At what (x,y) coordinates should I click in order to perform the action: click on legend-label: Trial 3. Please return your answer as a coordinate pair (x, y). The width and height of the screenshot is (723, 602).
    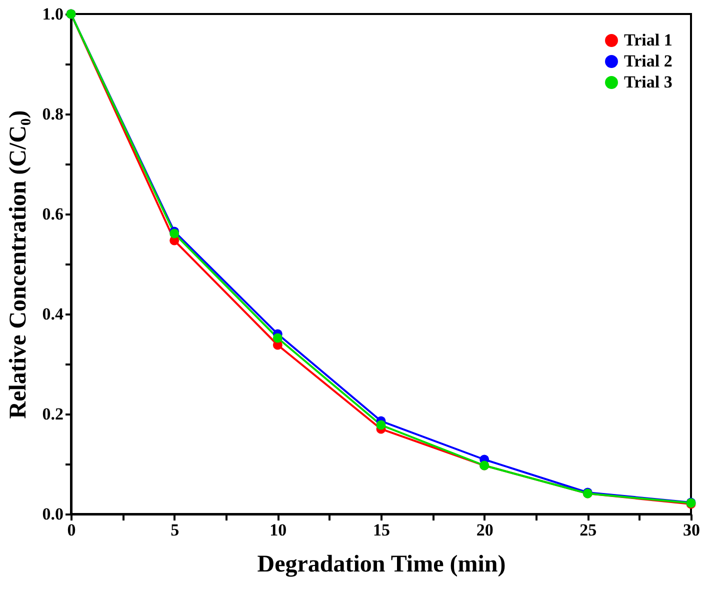
    Looking at the image, I should click on (648, 82).